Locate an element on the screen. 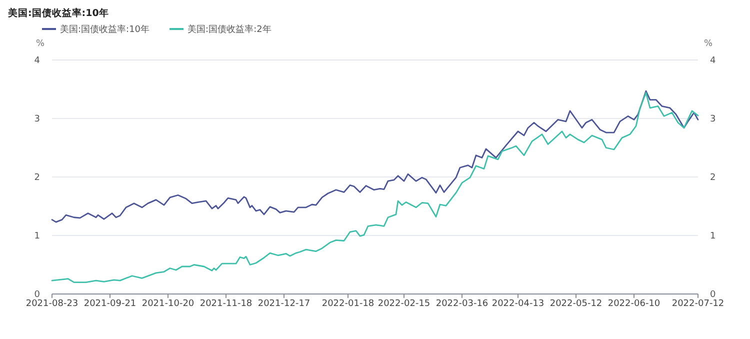 This screenshot has width=750, height=339. x-tick-label: 2021-10-20 is located at coordinates (168, 304).